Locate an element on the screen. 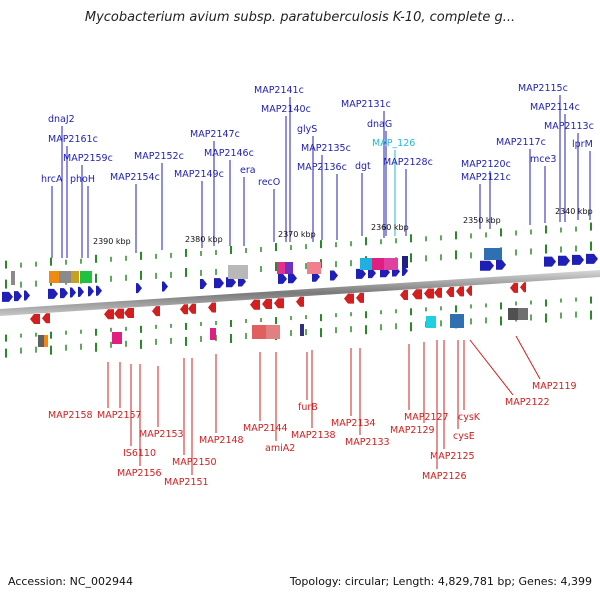  forward-gene-label: MAP2128c is located at coordinates (408, 162).